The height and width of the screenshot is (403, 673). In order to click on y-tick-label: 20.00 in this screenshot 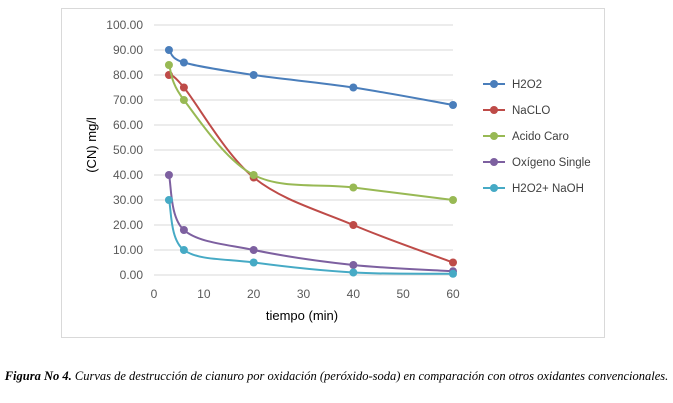, I will do `click(128, 225)`.